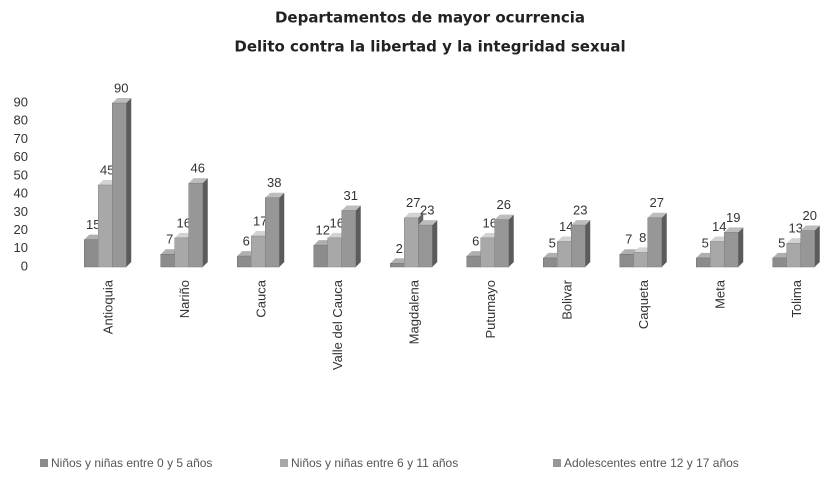 The width and height of the screenshot is (838, 480). I want to click on x-tick-label: Cauca, so click(261, 298).